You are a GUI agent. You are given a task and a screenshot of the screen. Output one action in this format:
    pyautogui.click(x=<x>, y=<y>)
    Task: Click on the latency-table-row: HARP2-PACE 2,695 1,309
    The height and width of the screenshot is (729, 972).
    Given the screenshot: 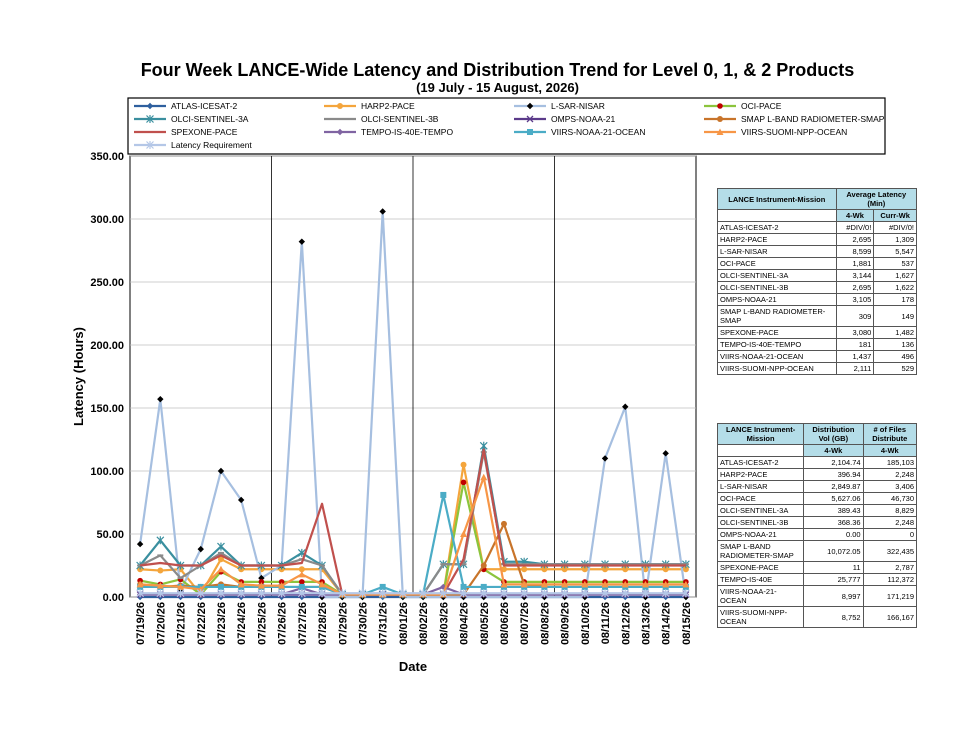 What is the action you would take?
    pyautogui.click(x=817, y=239)
    